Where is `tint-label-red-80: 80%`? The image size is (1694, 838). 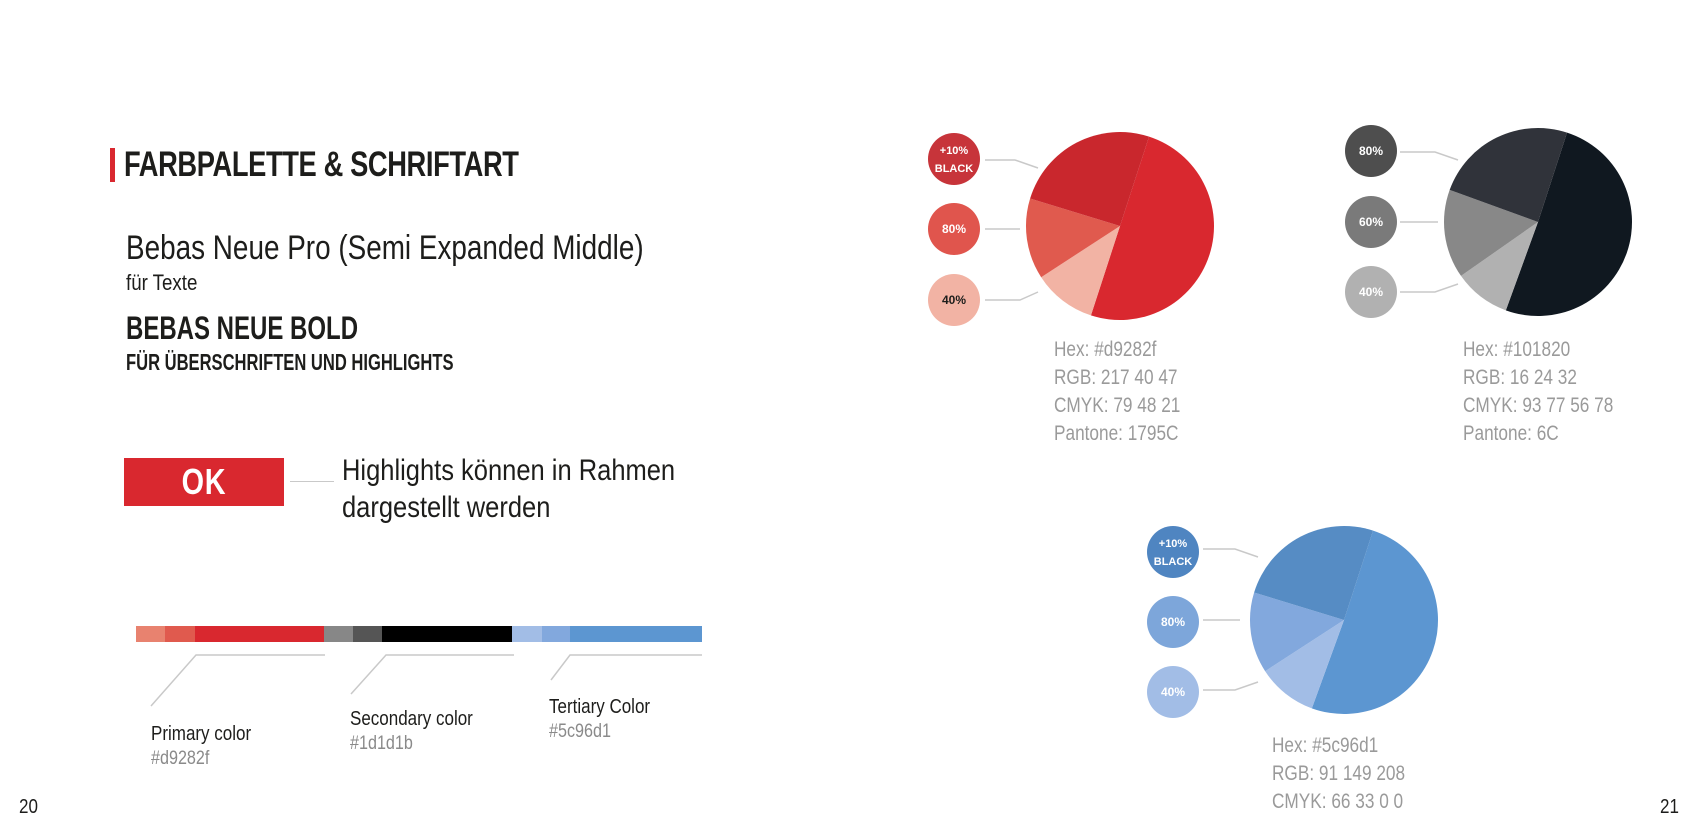 tint-label-red-80: 80% is located at coordinates (954, 229).